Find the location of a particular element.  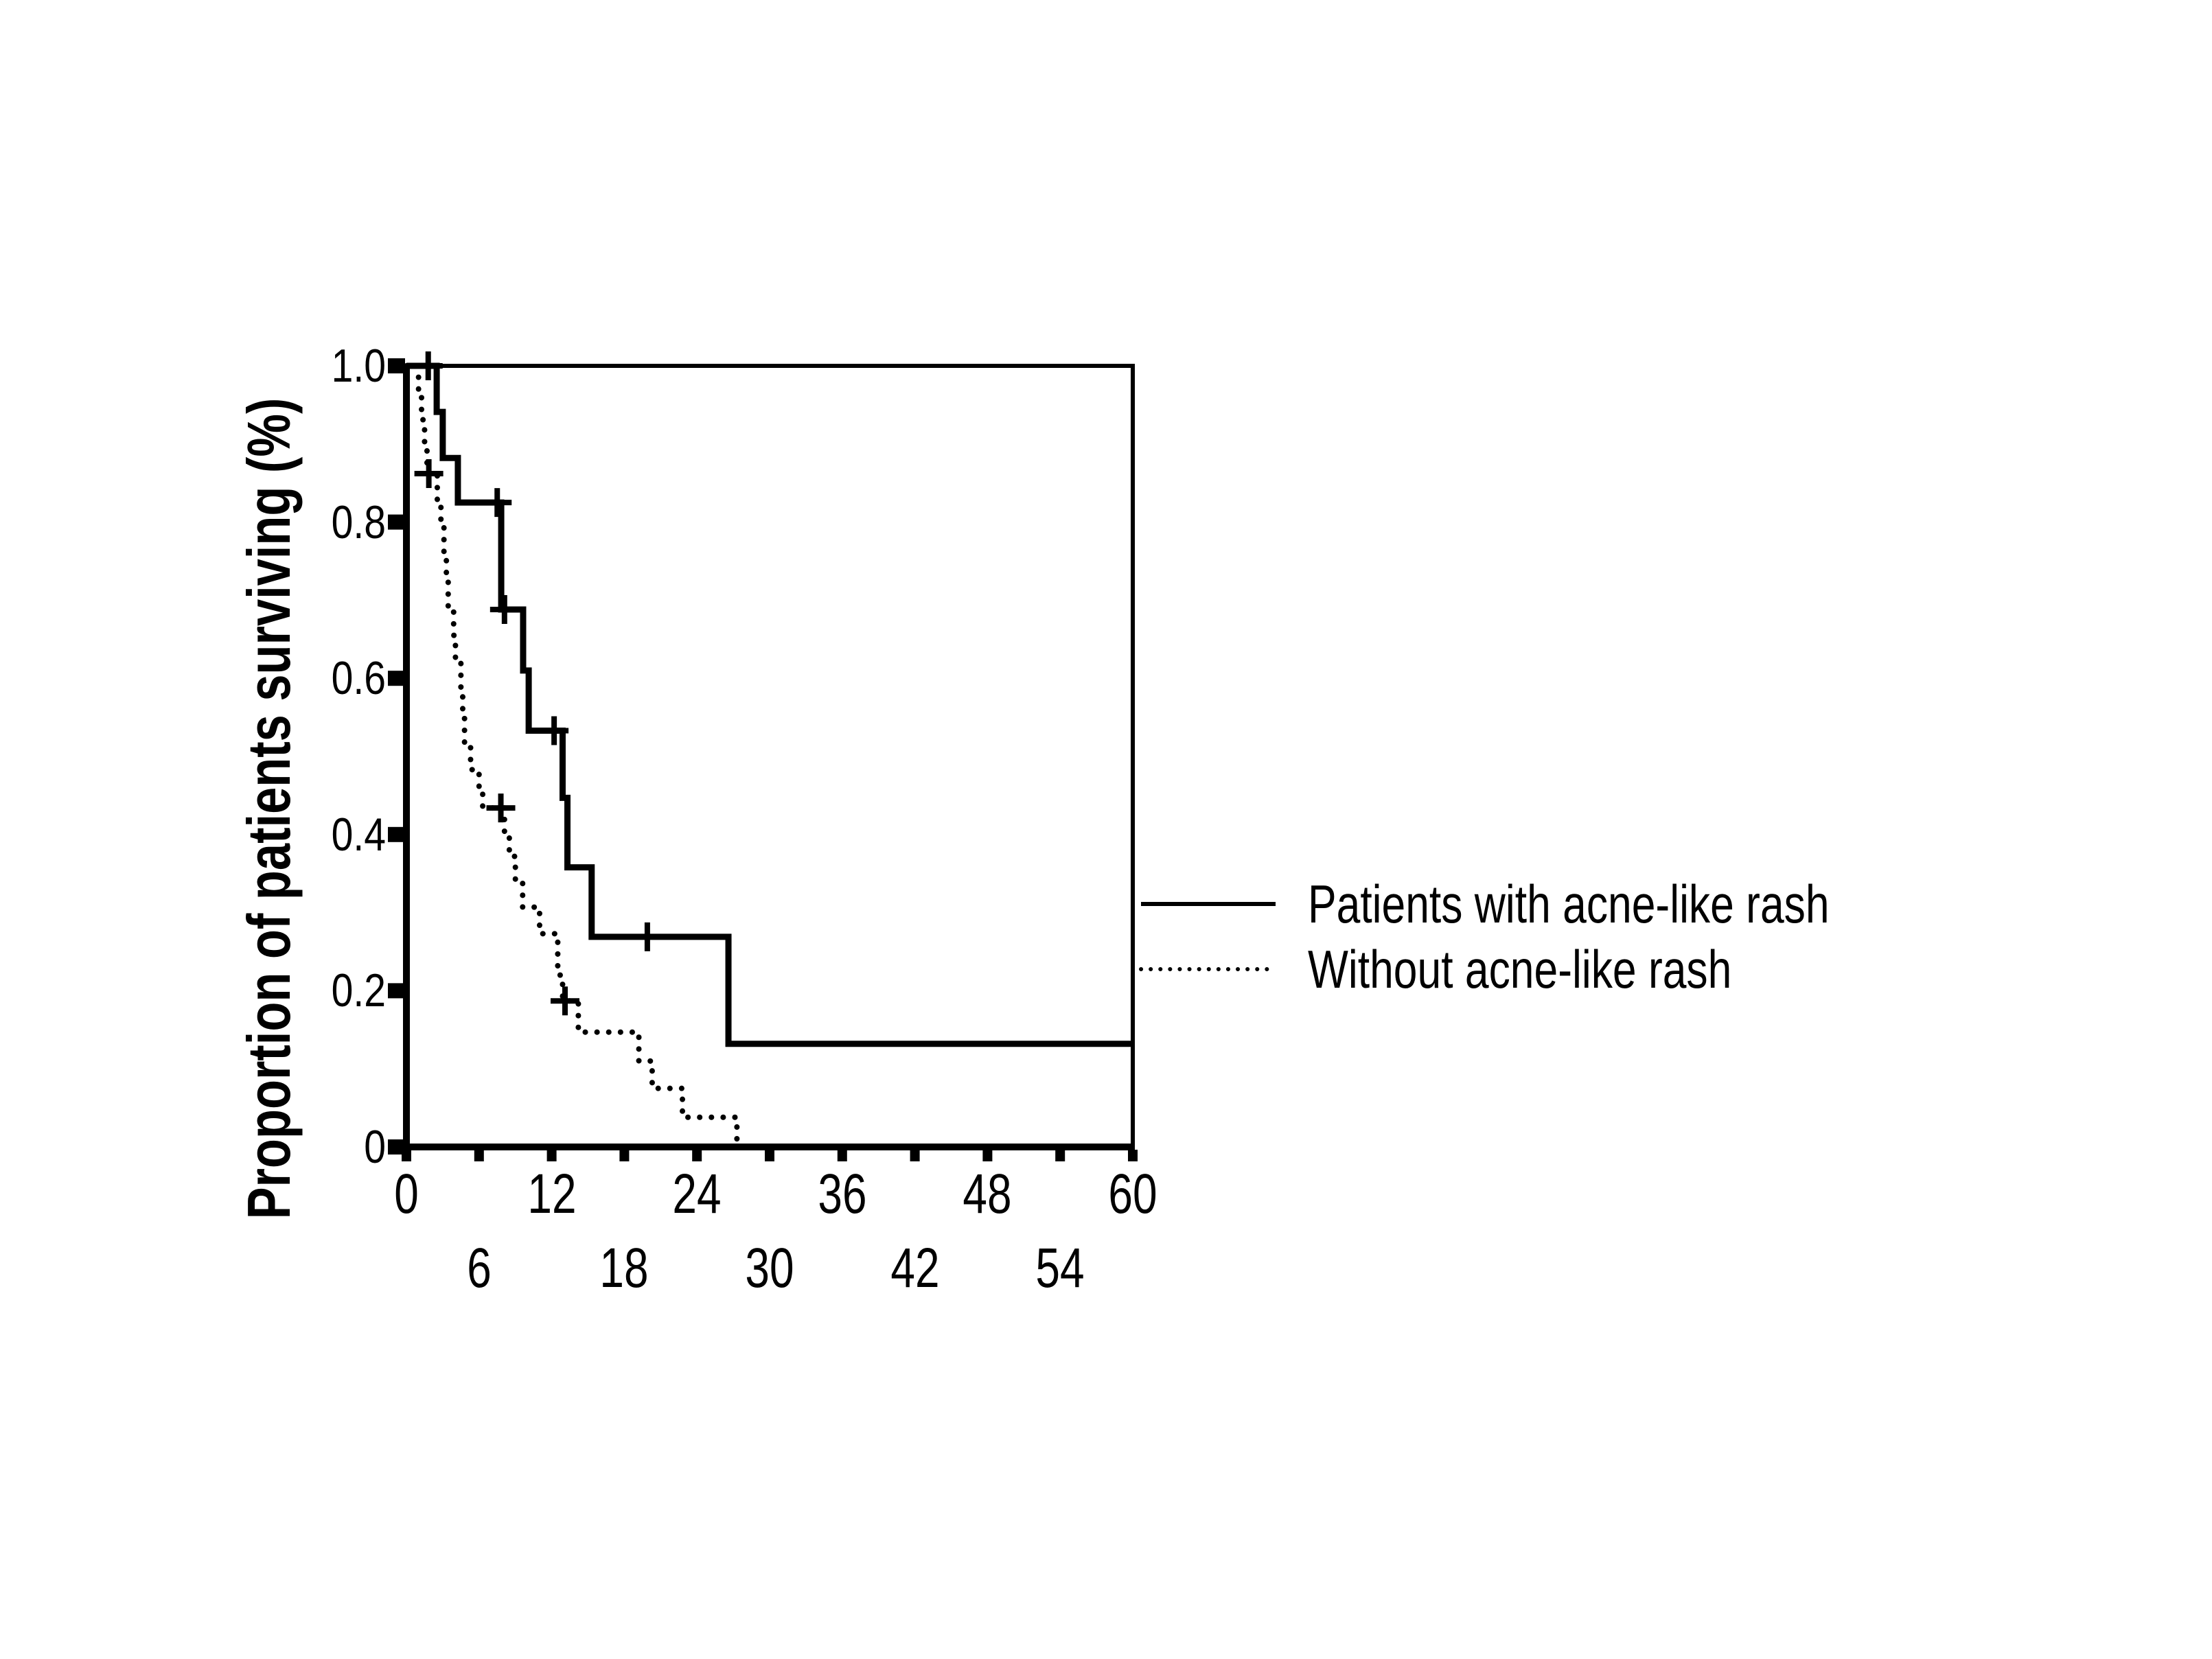

y-tick-label: 0.6 is located at coordinates (358, 678).